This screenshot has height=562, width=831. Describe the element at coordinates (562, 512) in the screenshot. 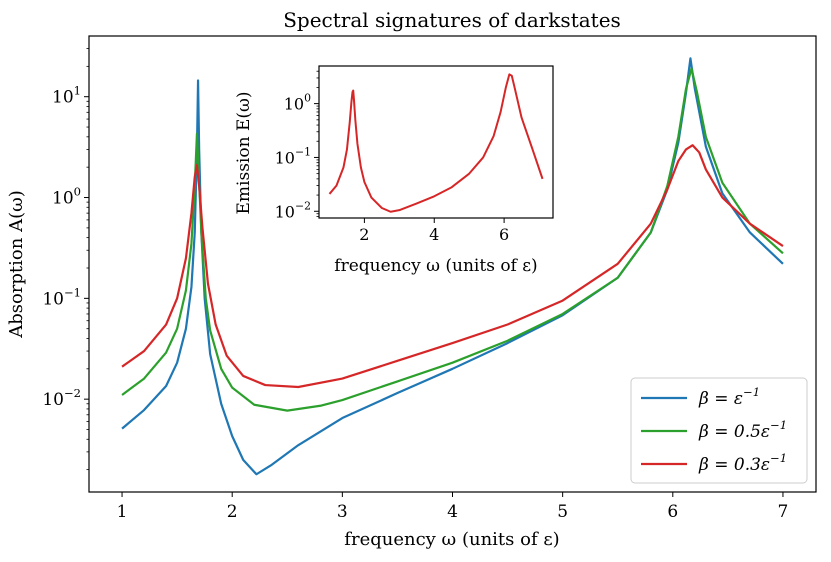

I see `x-tick-label: 5` at that location.